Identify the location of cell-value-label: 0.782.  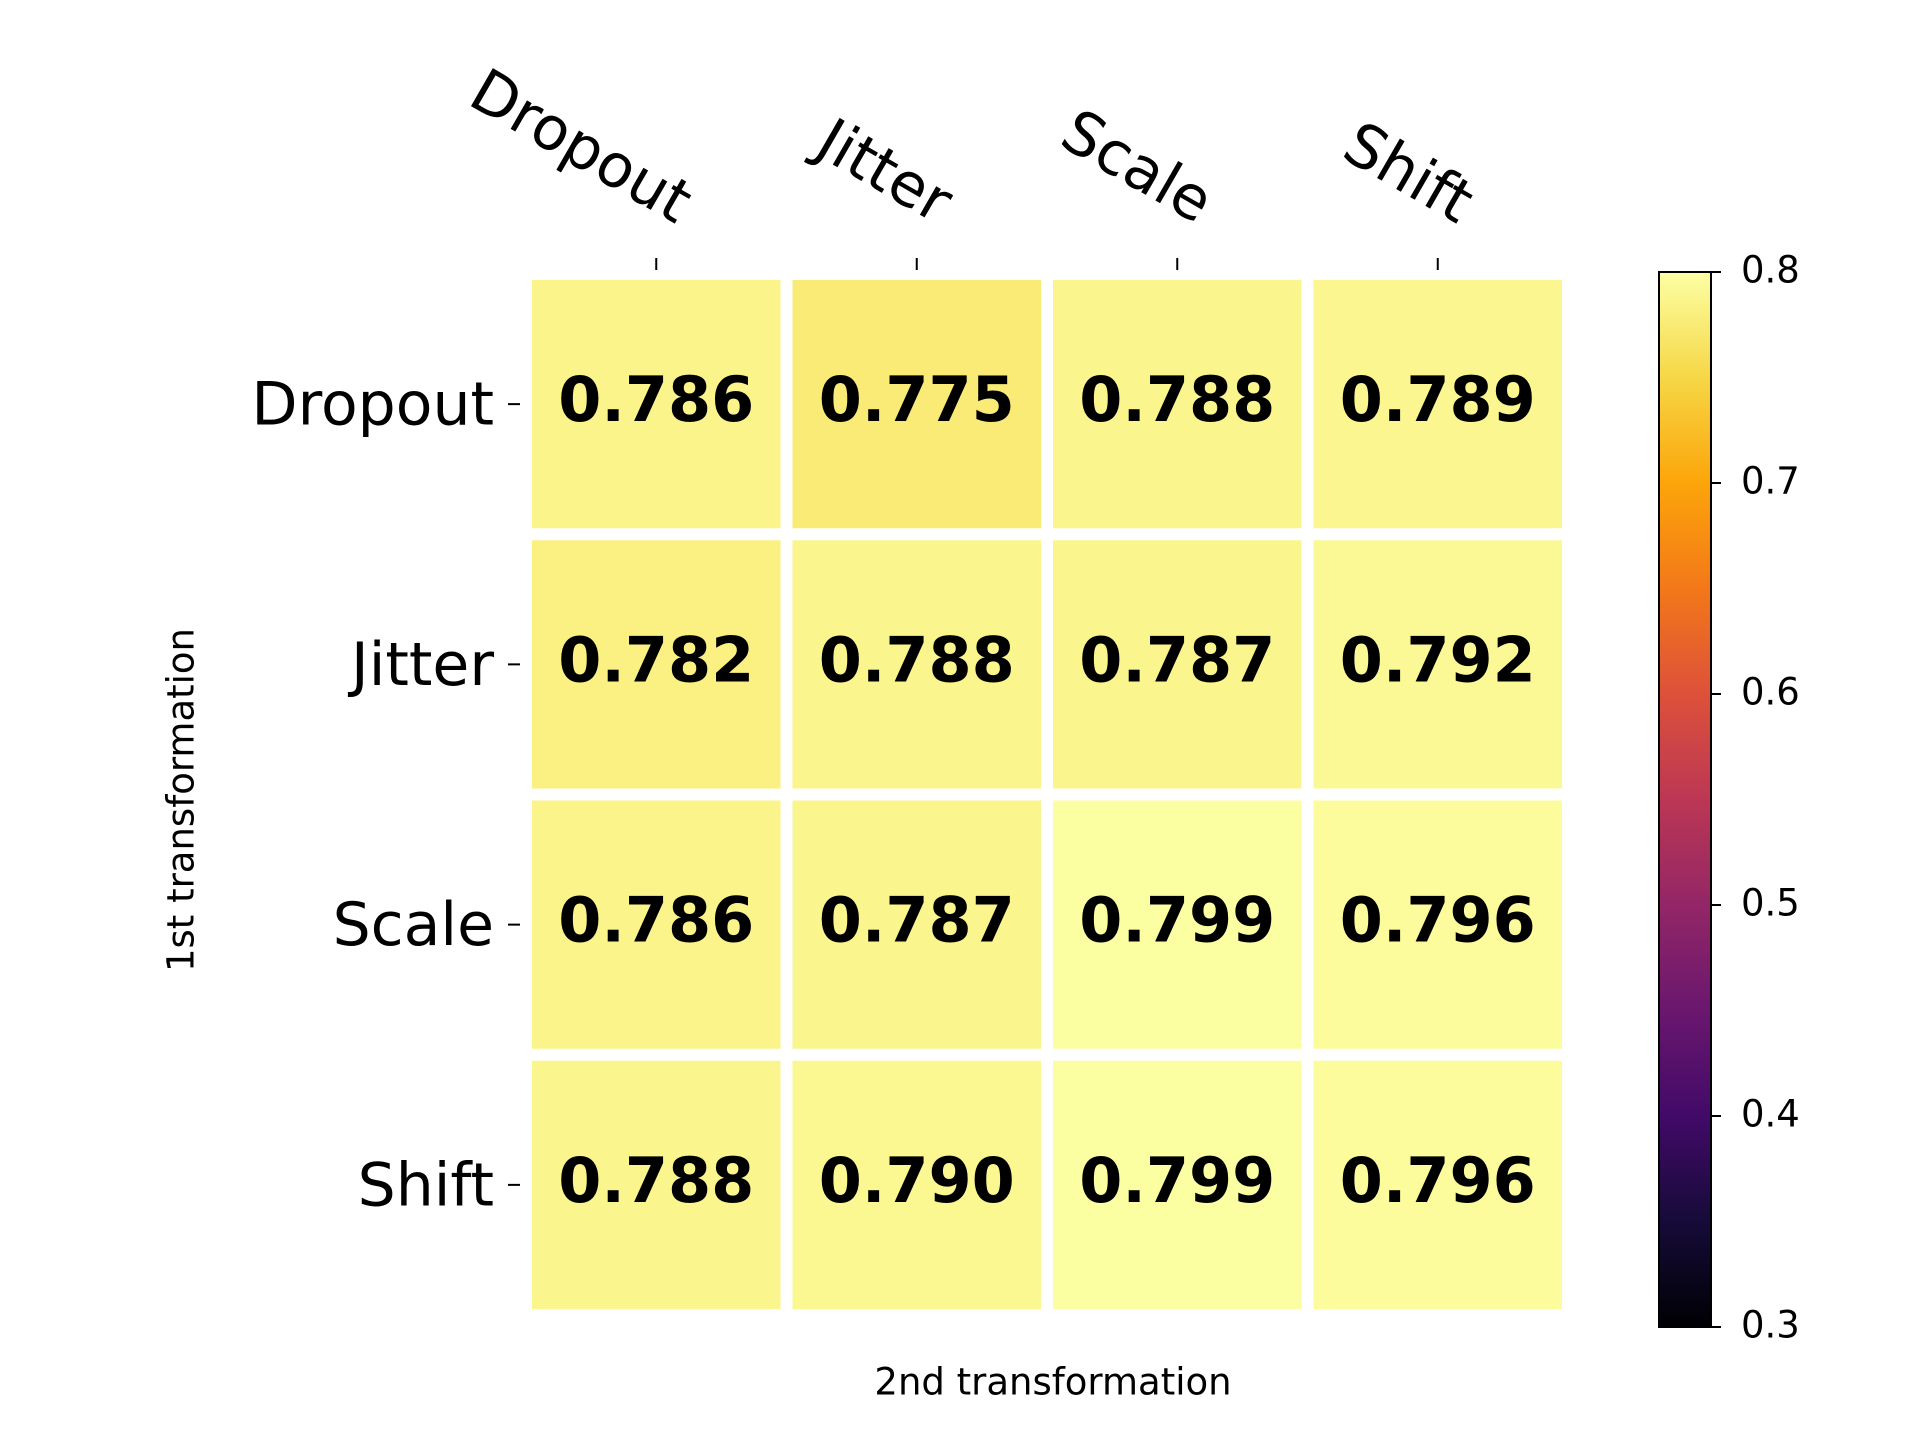
(656, 659).